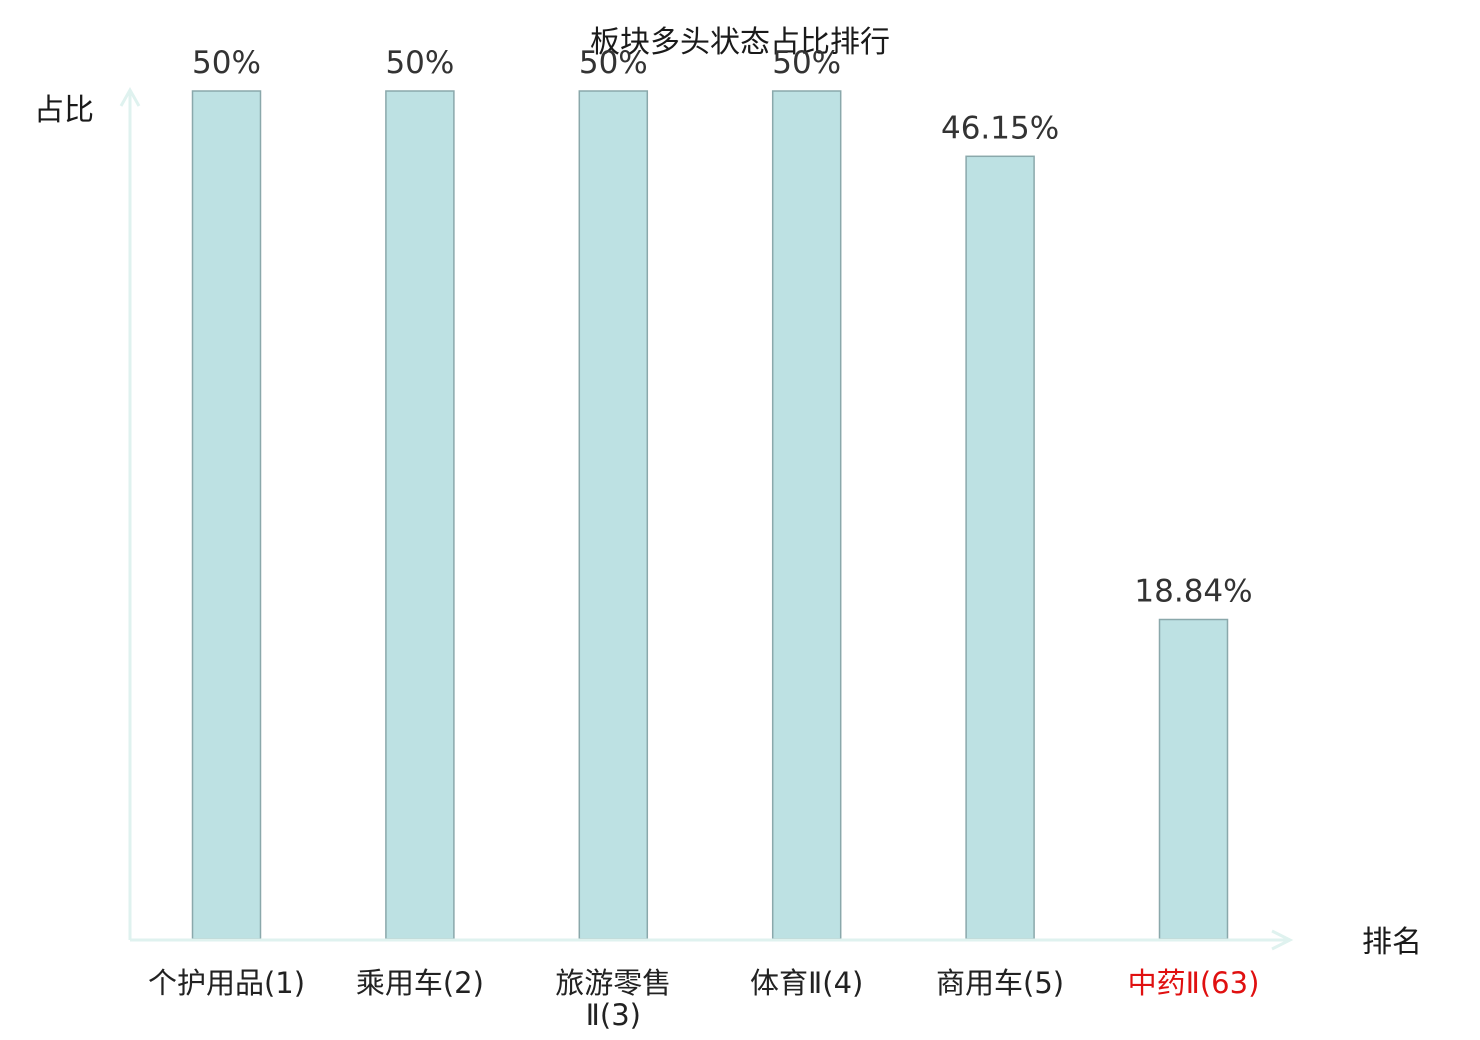  I want to click on y-axis-arrow, so click(130, 96).